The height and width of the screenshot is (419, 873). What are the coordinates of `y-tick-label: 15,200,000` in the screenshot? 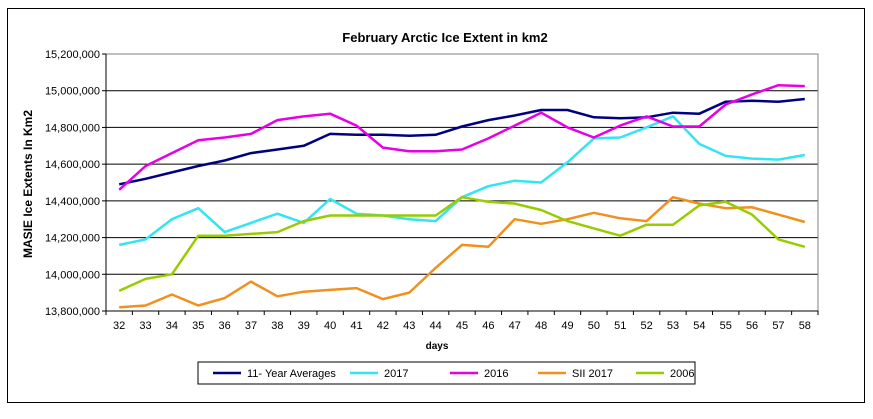 It's located at (72, 55).